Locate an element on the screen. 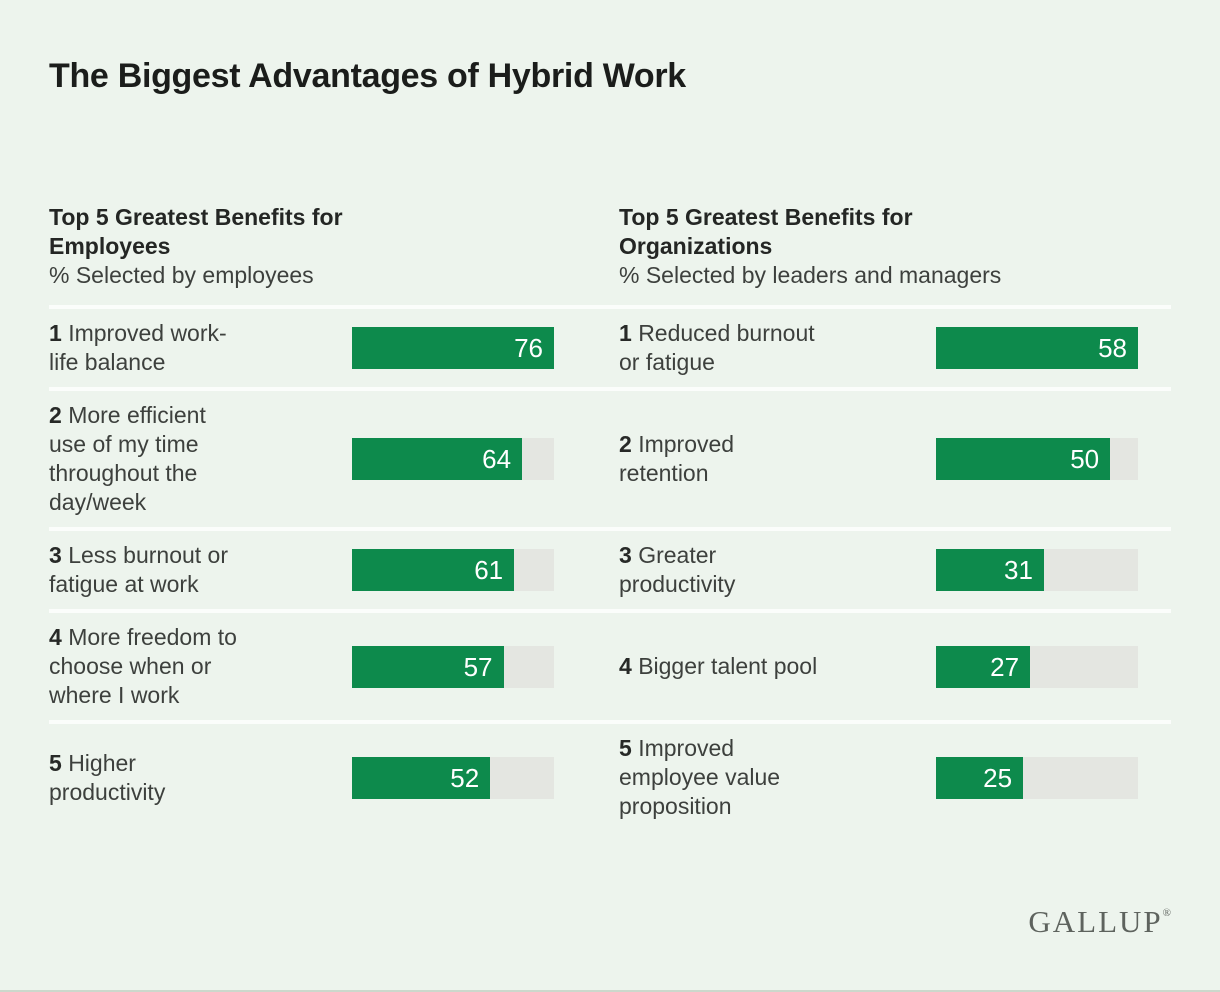  benefit-label-organizations-2: 2 Improved retention is located at coordinates (777, 459).